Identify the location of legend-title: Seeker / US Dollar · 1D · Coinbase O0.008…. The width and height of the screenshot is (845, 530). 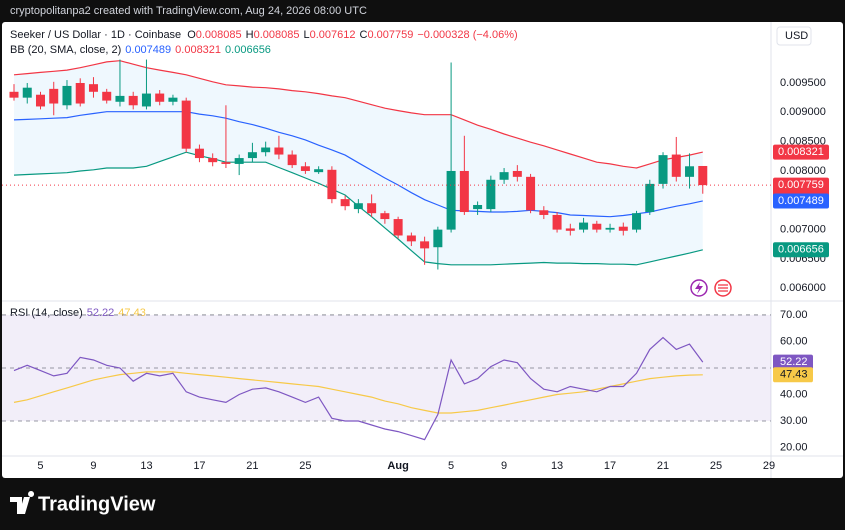
(264, 35).